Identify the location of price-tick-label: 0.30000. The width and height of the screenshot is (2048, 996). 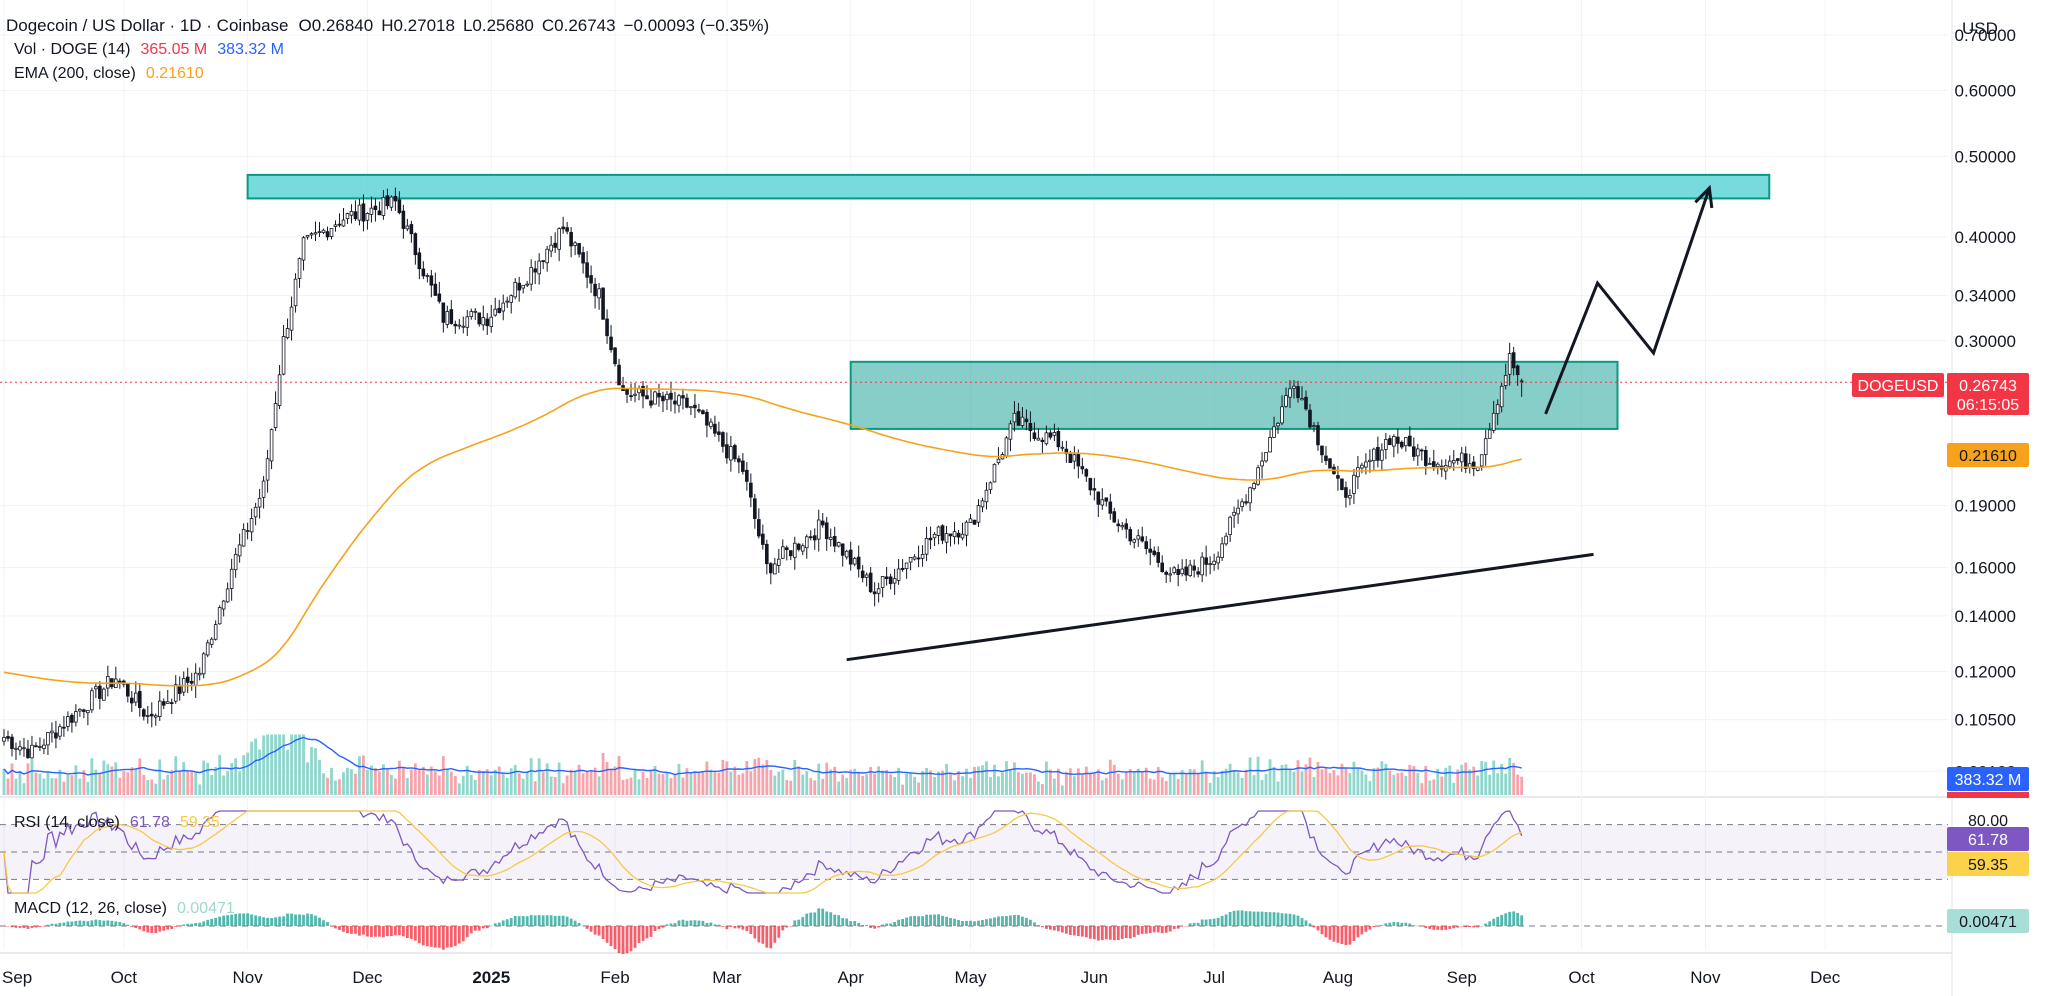
(1985, 341).